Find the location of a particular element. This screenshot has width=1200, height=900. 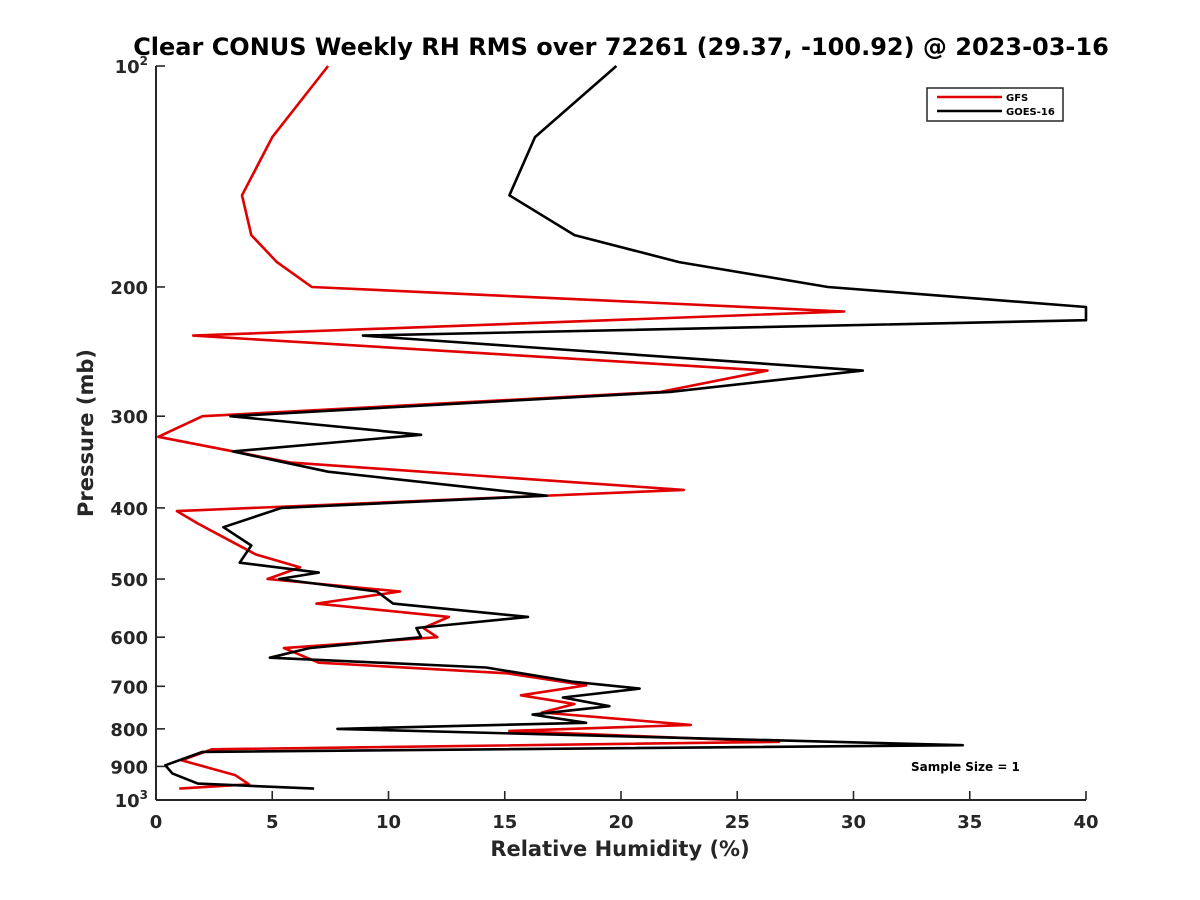

y-tick-label: 400 is located at coordinates (129, 509).